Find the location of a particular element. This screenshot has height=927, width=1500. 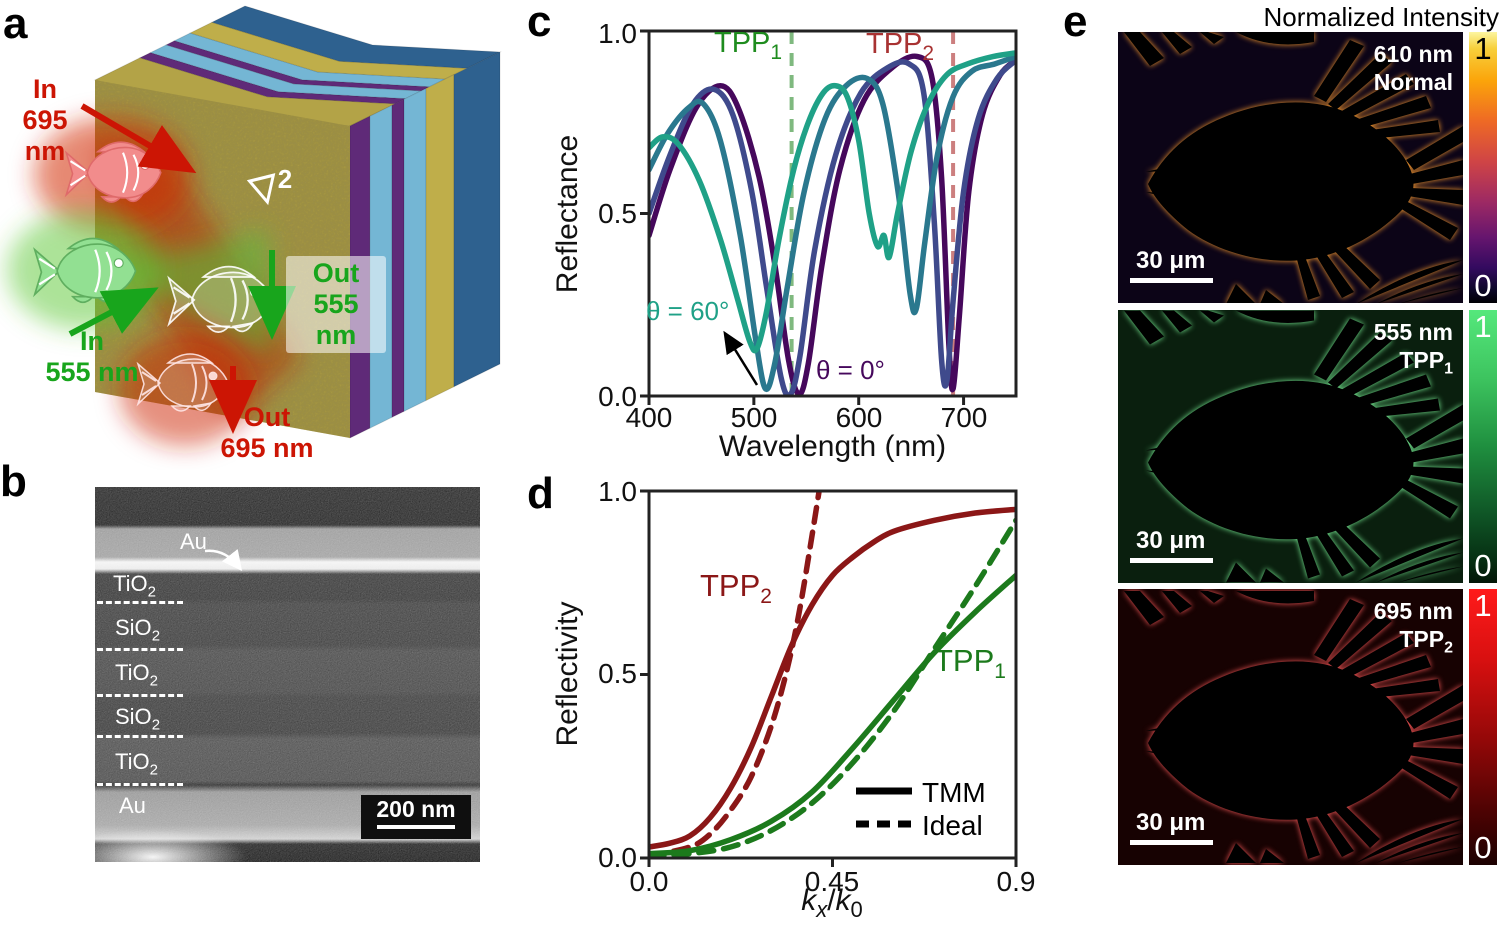

series-tpp1-ideal is located at coordinates (832, 687).